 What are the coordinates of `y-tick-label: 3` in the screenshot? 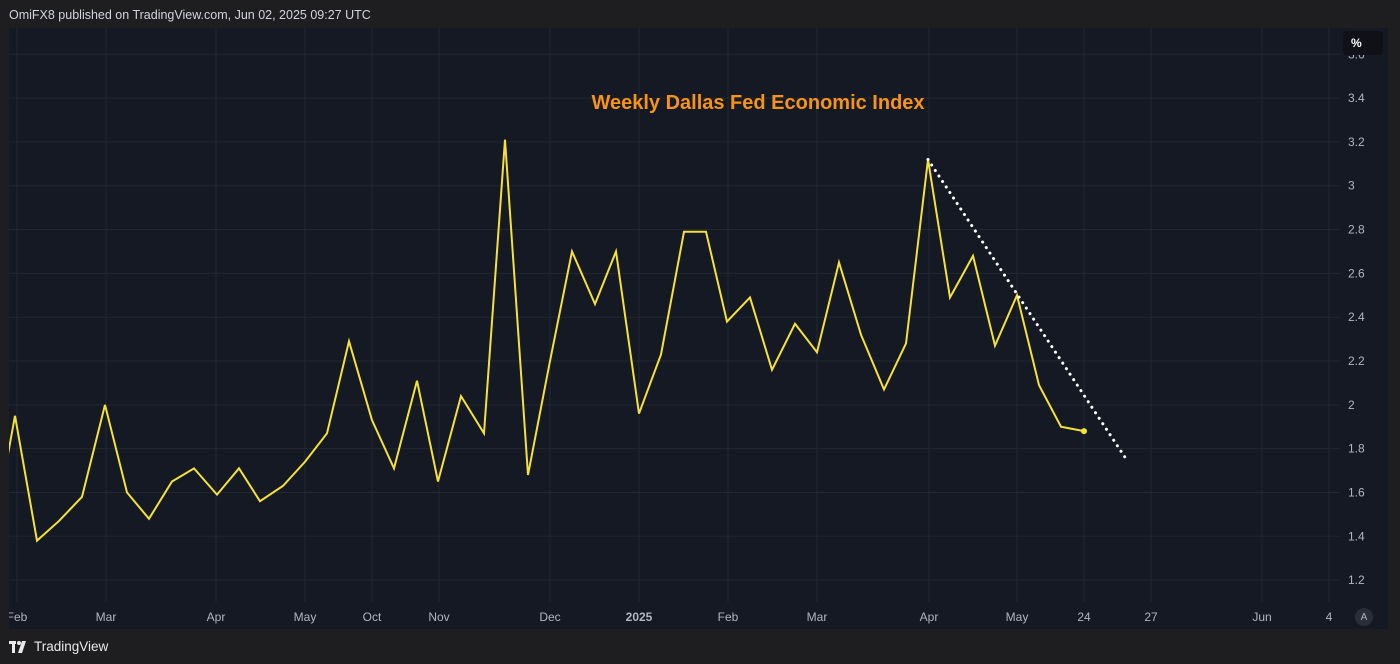 It's located at (1351, 186).